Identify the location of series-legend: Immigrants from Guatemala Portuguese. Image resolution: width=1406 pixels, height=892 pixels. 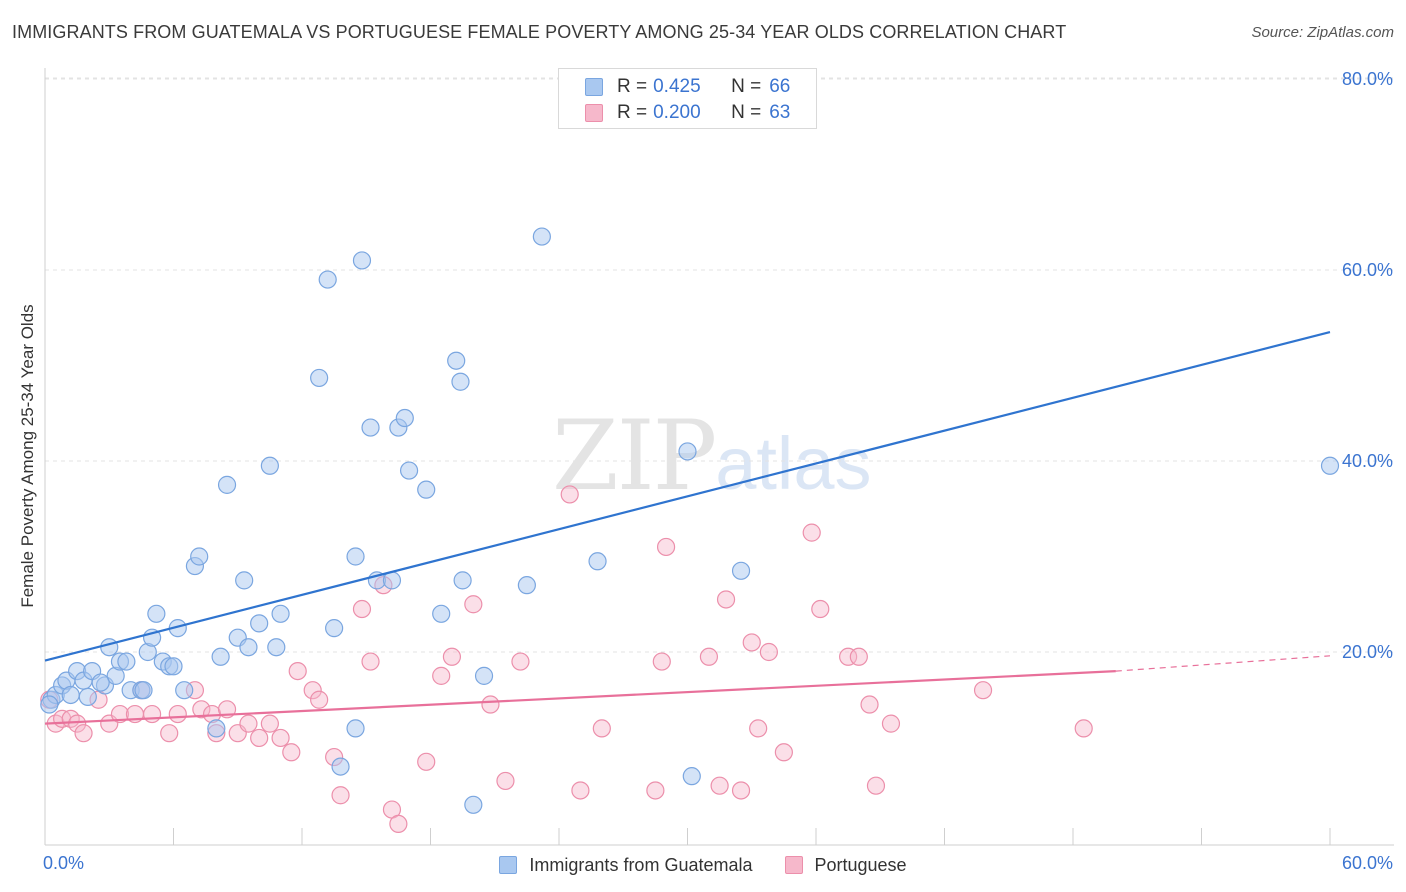
(703, 865).